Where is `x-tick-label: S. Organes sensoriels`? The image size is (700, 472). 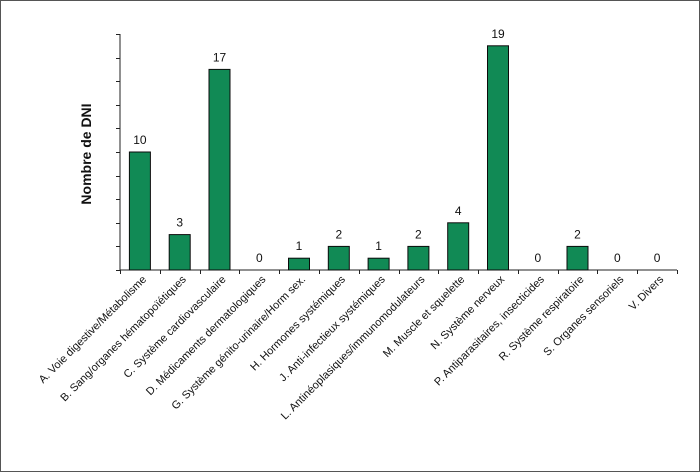 x-tick-label: S. Organes sensoriels is located at coordinates (583, 315).